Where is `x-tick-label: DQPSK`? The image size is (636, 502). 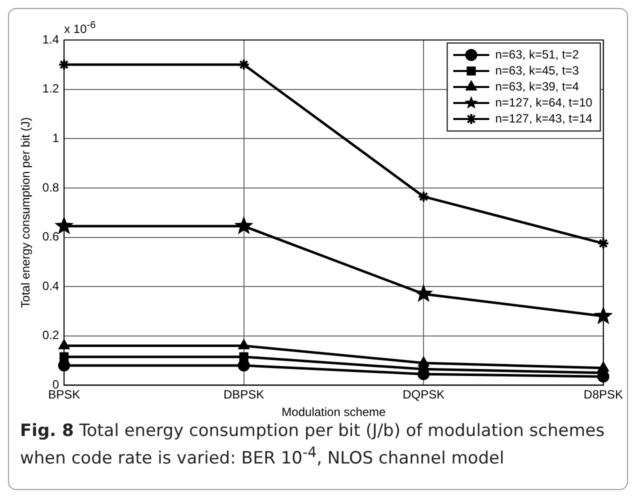 x-tick-label: DQPSK is located at coordinates (423, 395).